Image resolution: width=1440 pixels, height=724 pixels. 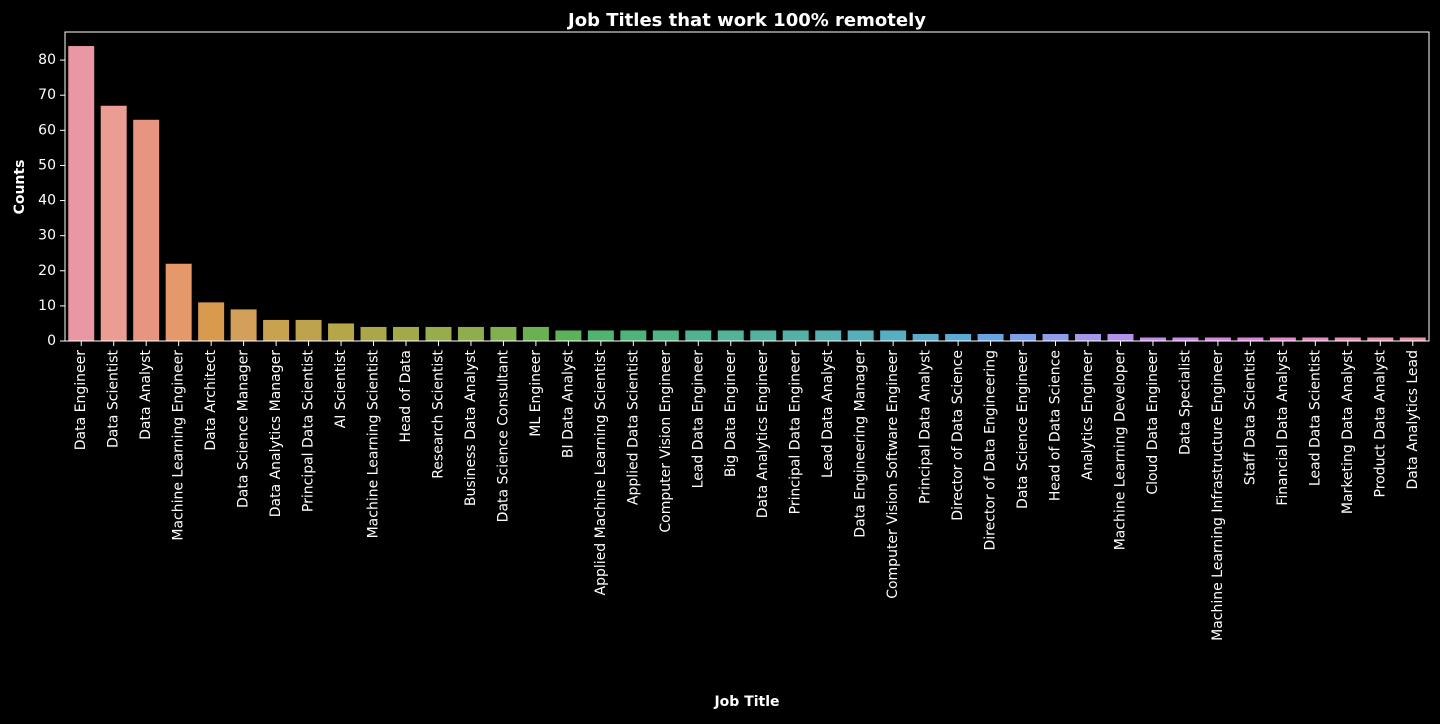 I want to click on x-tick-label: Principal Data Scientist, so click(x=309, y=430).